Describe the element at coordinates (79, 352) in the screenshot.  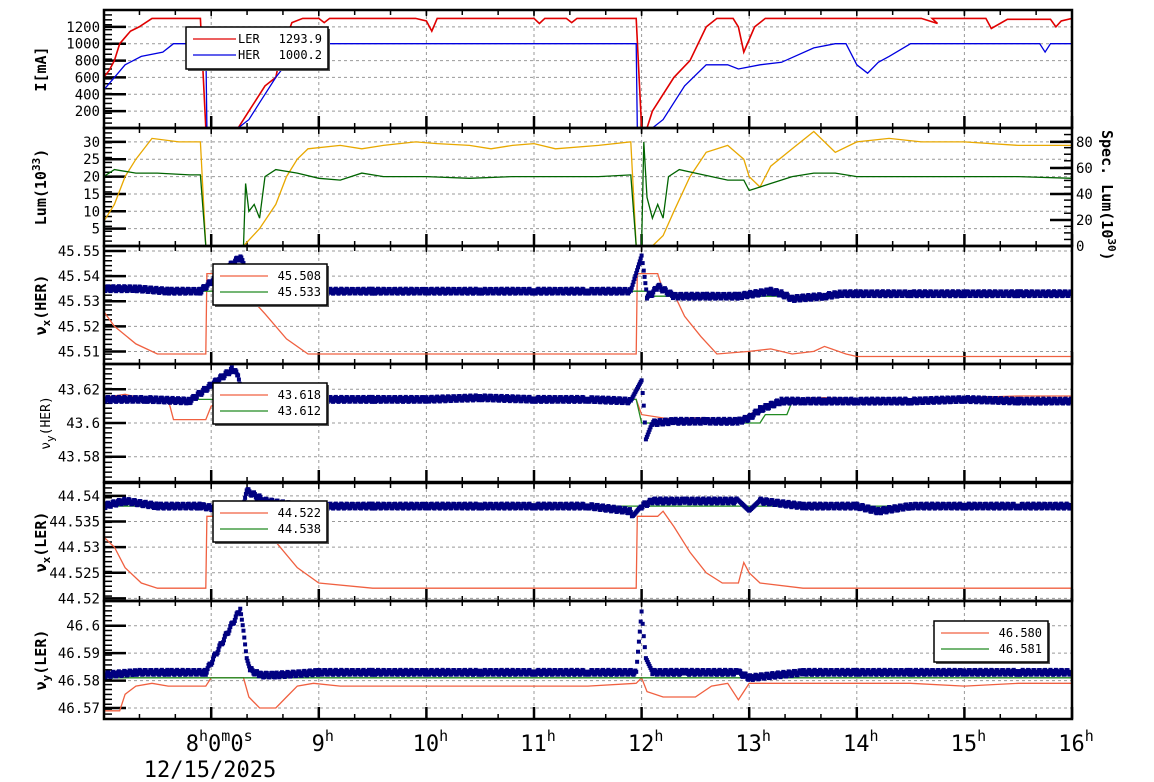
I see `y-tick-label: 45.51` at that location.